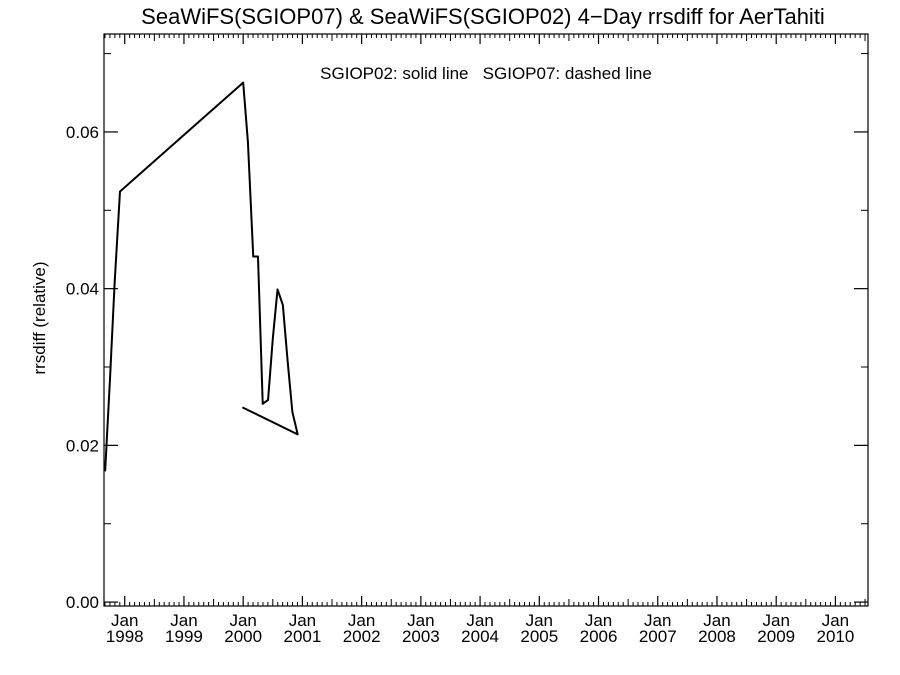  Describe the element at coordinates (539, 636) in the screenshot. I see `x-tick-label-year: 2005` at that location.